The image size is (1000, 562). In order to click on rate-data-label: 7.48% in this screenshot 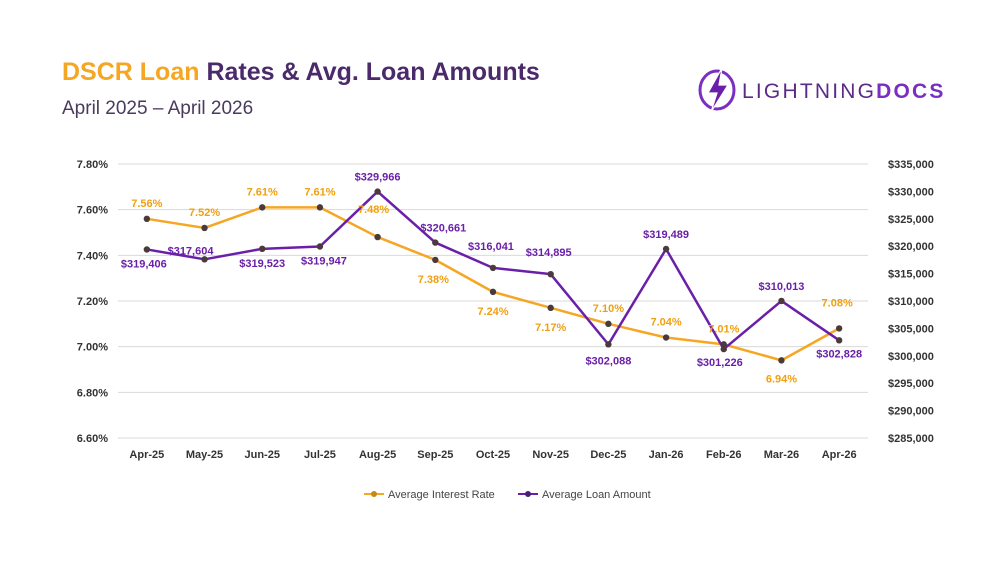, I will do `click(373, 210)`.